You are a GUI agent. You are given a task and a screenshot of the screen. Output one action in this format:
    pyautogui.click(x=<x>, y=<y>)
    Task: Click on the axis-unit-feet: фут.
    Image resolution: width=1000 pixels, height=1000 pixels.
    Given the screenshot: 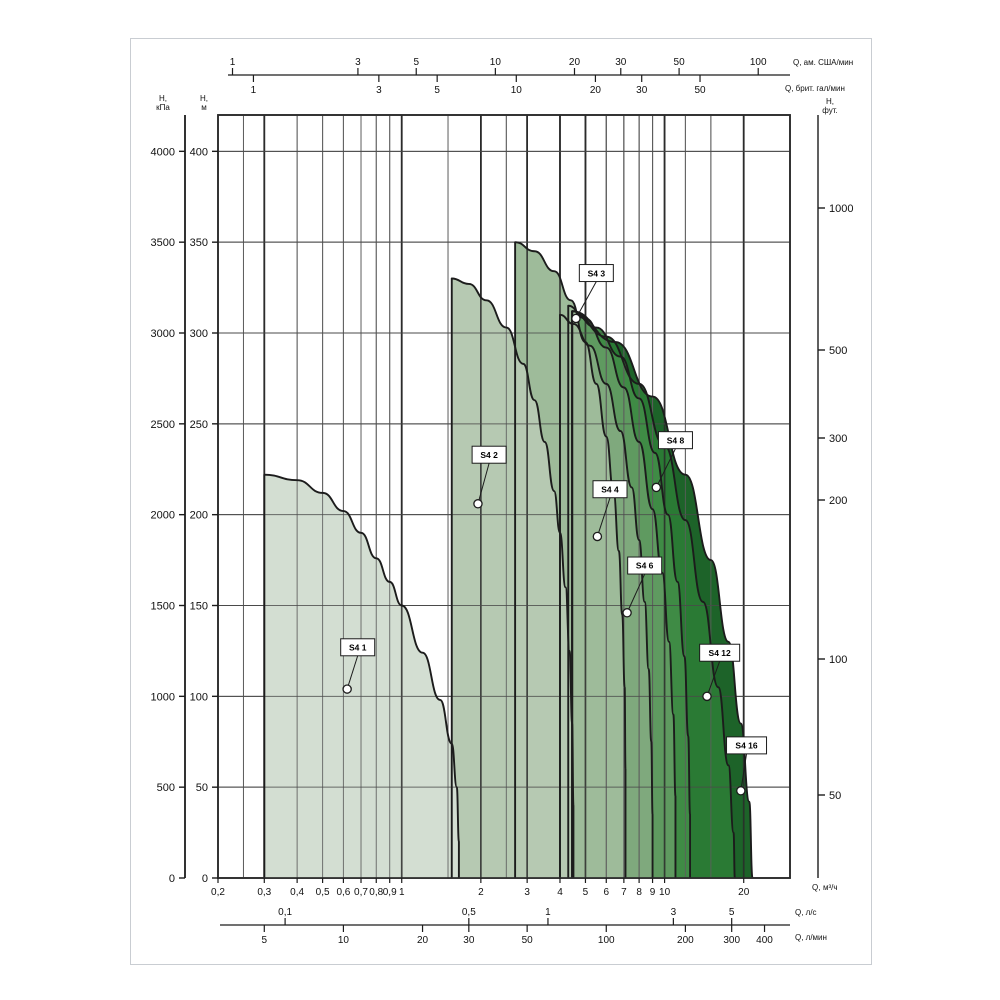 What is the action you would take?
    pyautogui.click(x=830, y=110)
    